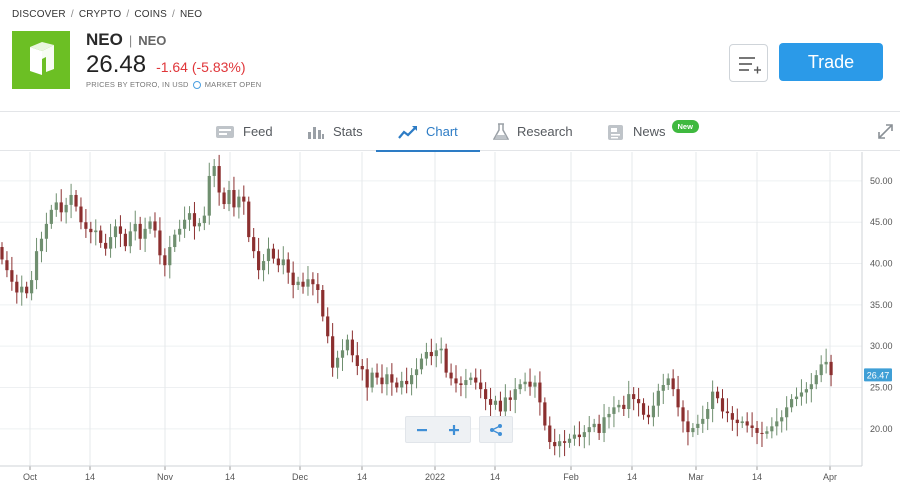 Image resolution: width=900 pixels, height=488 pixels. What do you see at coordinates (258, 131) in the screenshot?
I see `tab-label: Feed` at bounding box center [258, 131].